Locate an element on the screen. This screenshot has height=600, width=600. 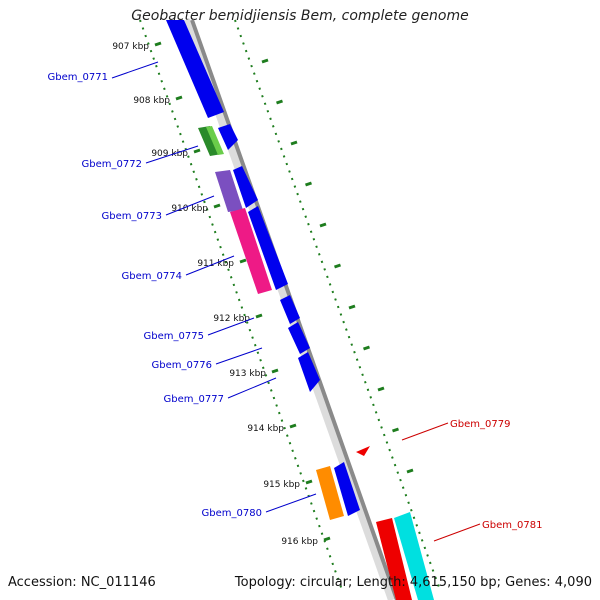
gene-label: Gbem_0776 is located at coordinates (182, 365).